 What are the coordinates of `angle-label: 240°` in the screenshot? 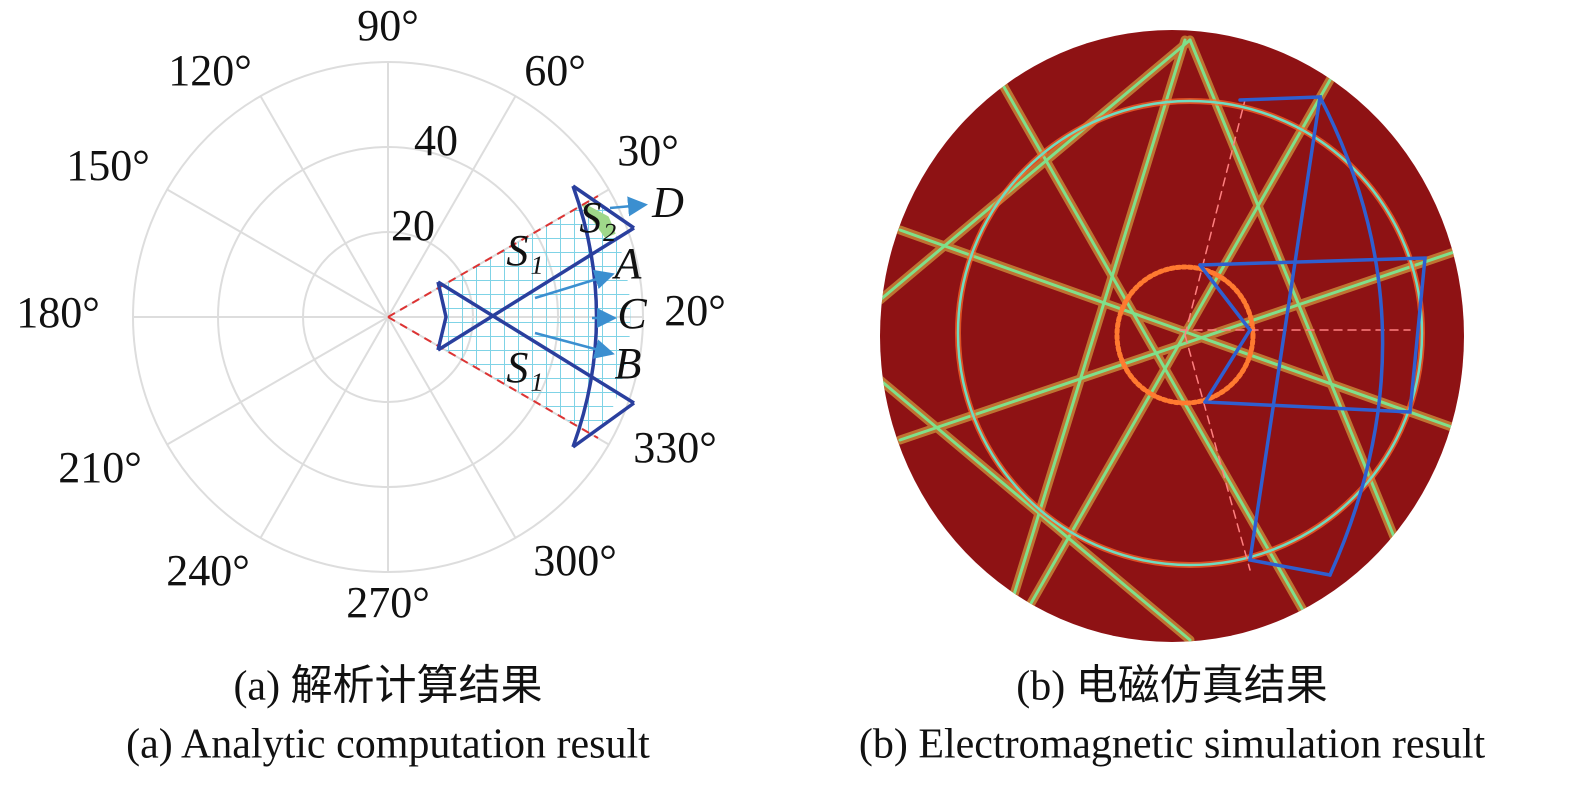 It's located at (208, 570).